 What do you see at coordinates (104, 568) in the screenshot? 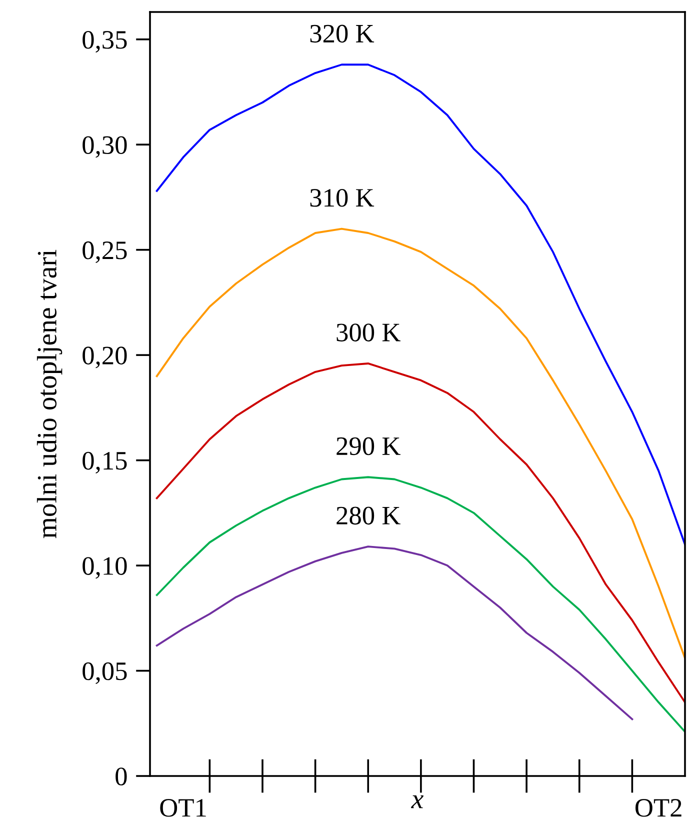
I see `y-tick-label: 0,10` at bounding box center [104, 568].